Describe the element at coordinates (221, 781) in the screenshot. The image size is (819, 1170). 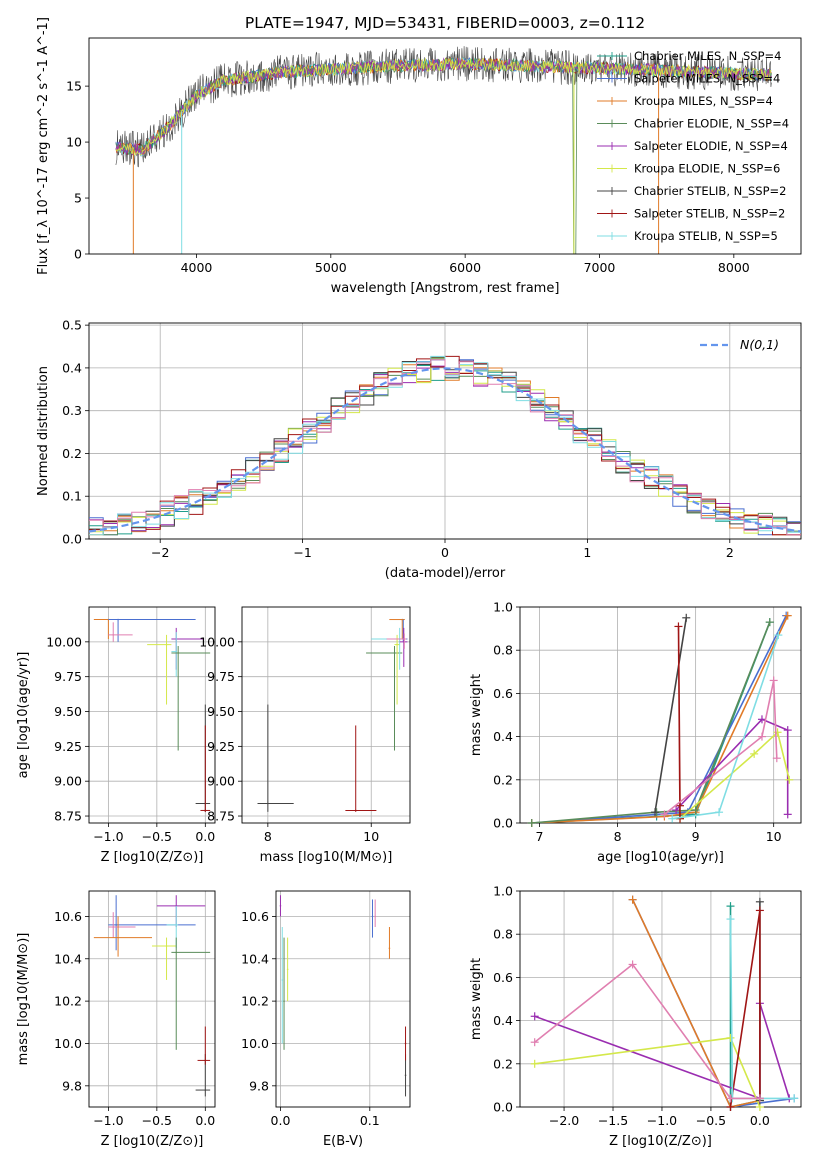
I see `y-tick-label: 9.00` at that location.